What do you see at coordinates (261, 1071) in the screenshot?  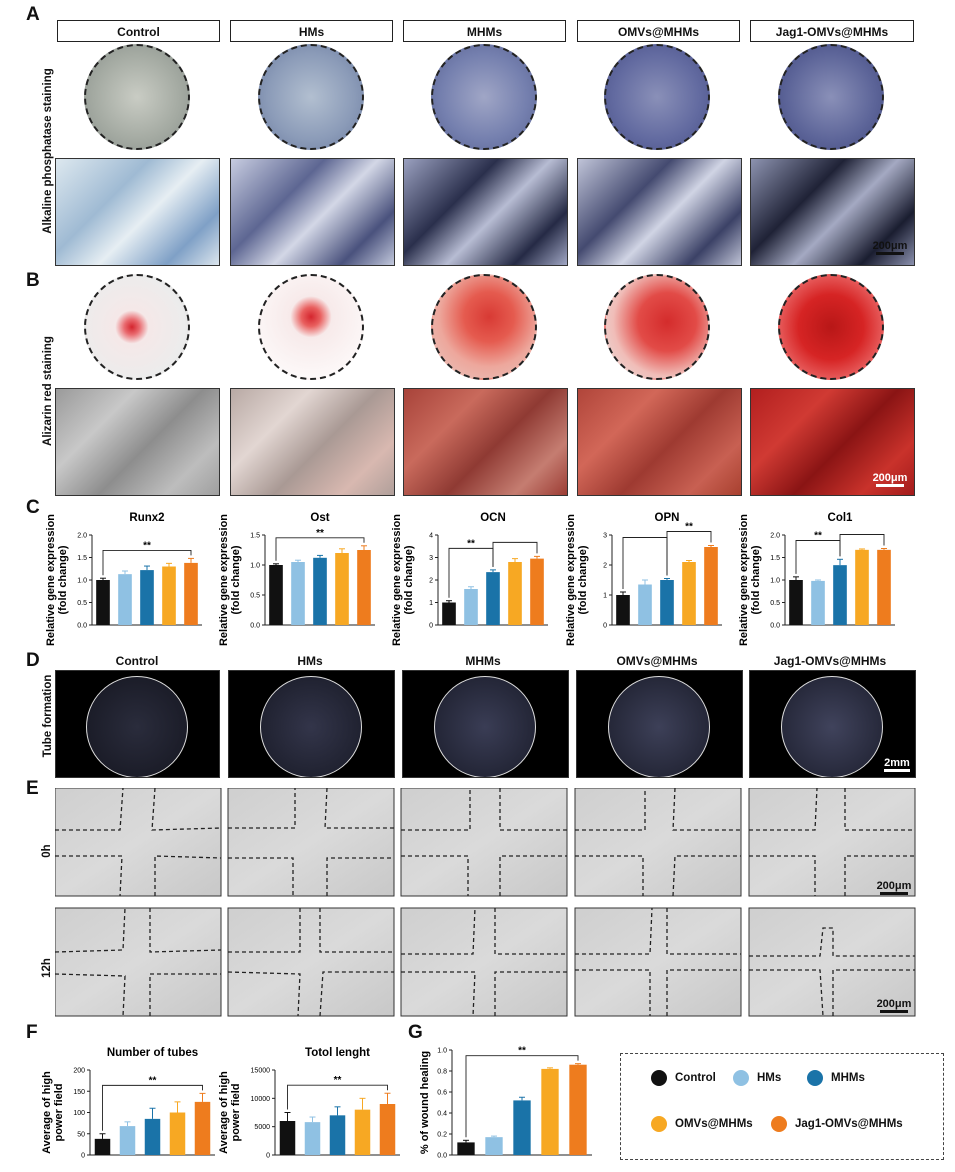 I see `chart-6-ytick-label-3: 15000` at bounding box center [261, 1071].